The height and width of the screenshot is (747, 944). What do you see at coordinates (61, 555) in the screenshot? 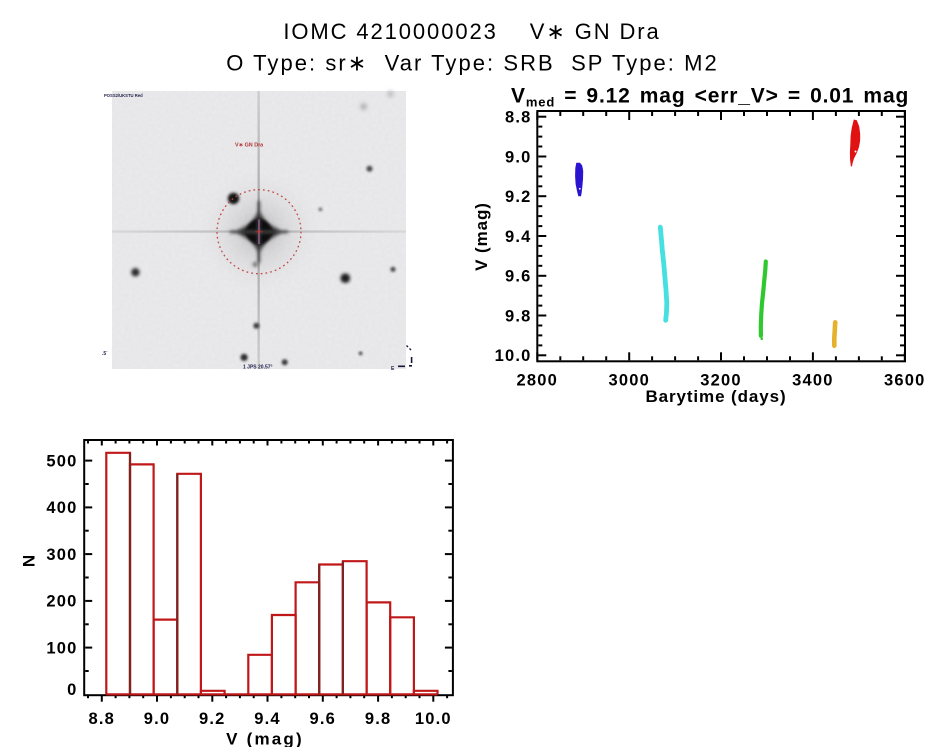
I see `svg-text: 300` at bounding box center [61, 555].